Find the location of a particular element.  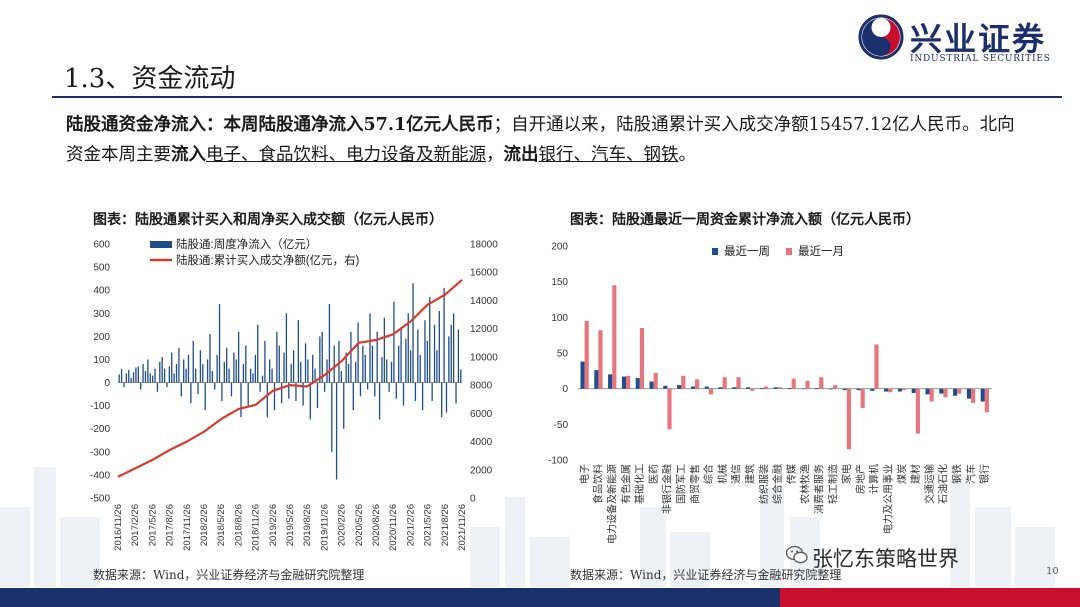

x-tick-label: 2021/2/26 is located at coordinates (410, 525).